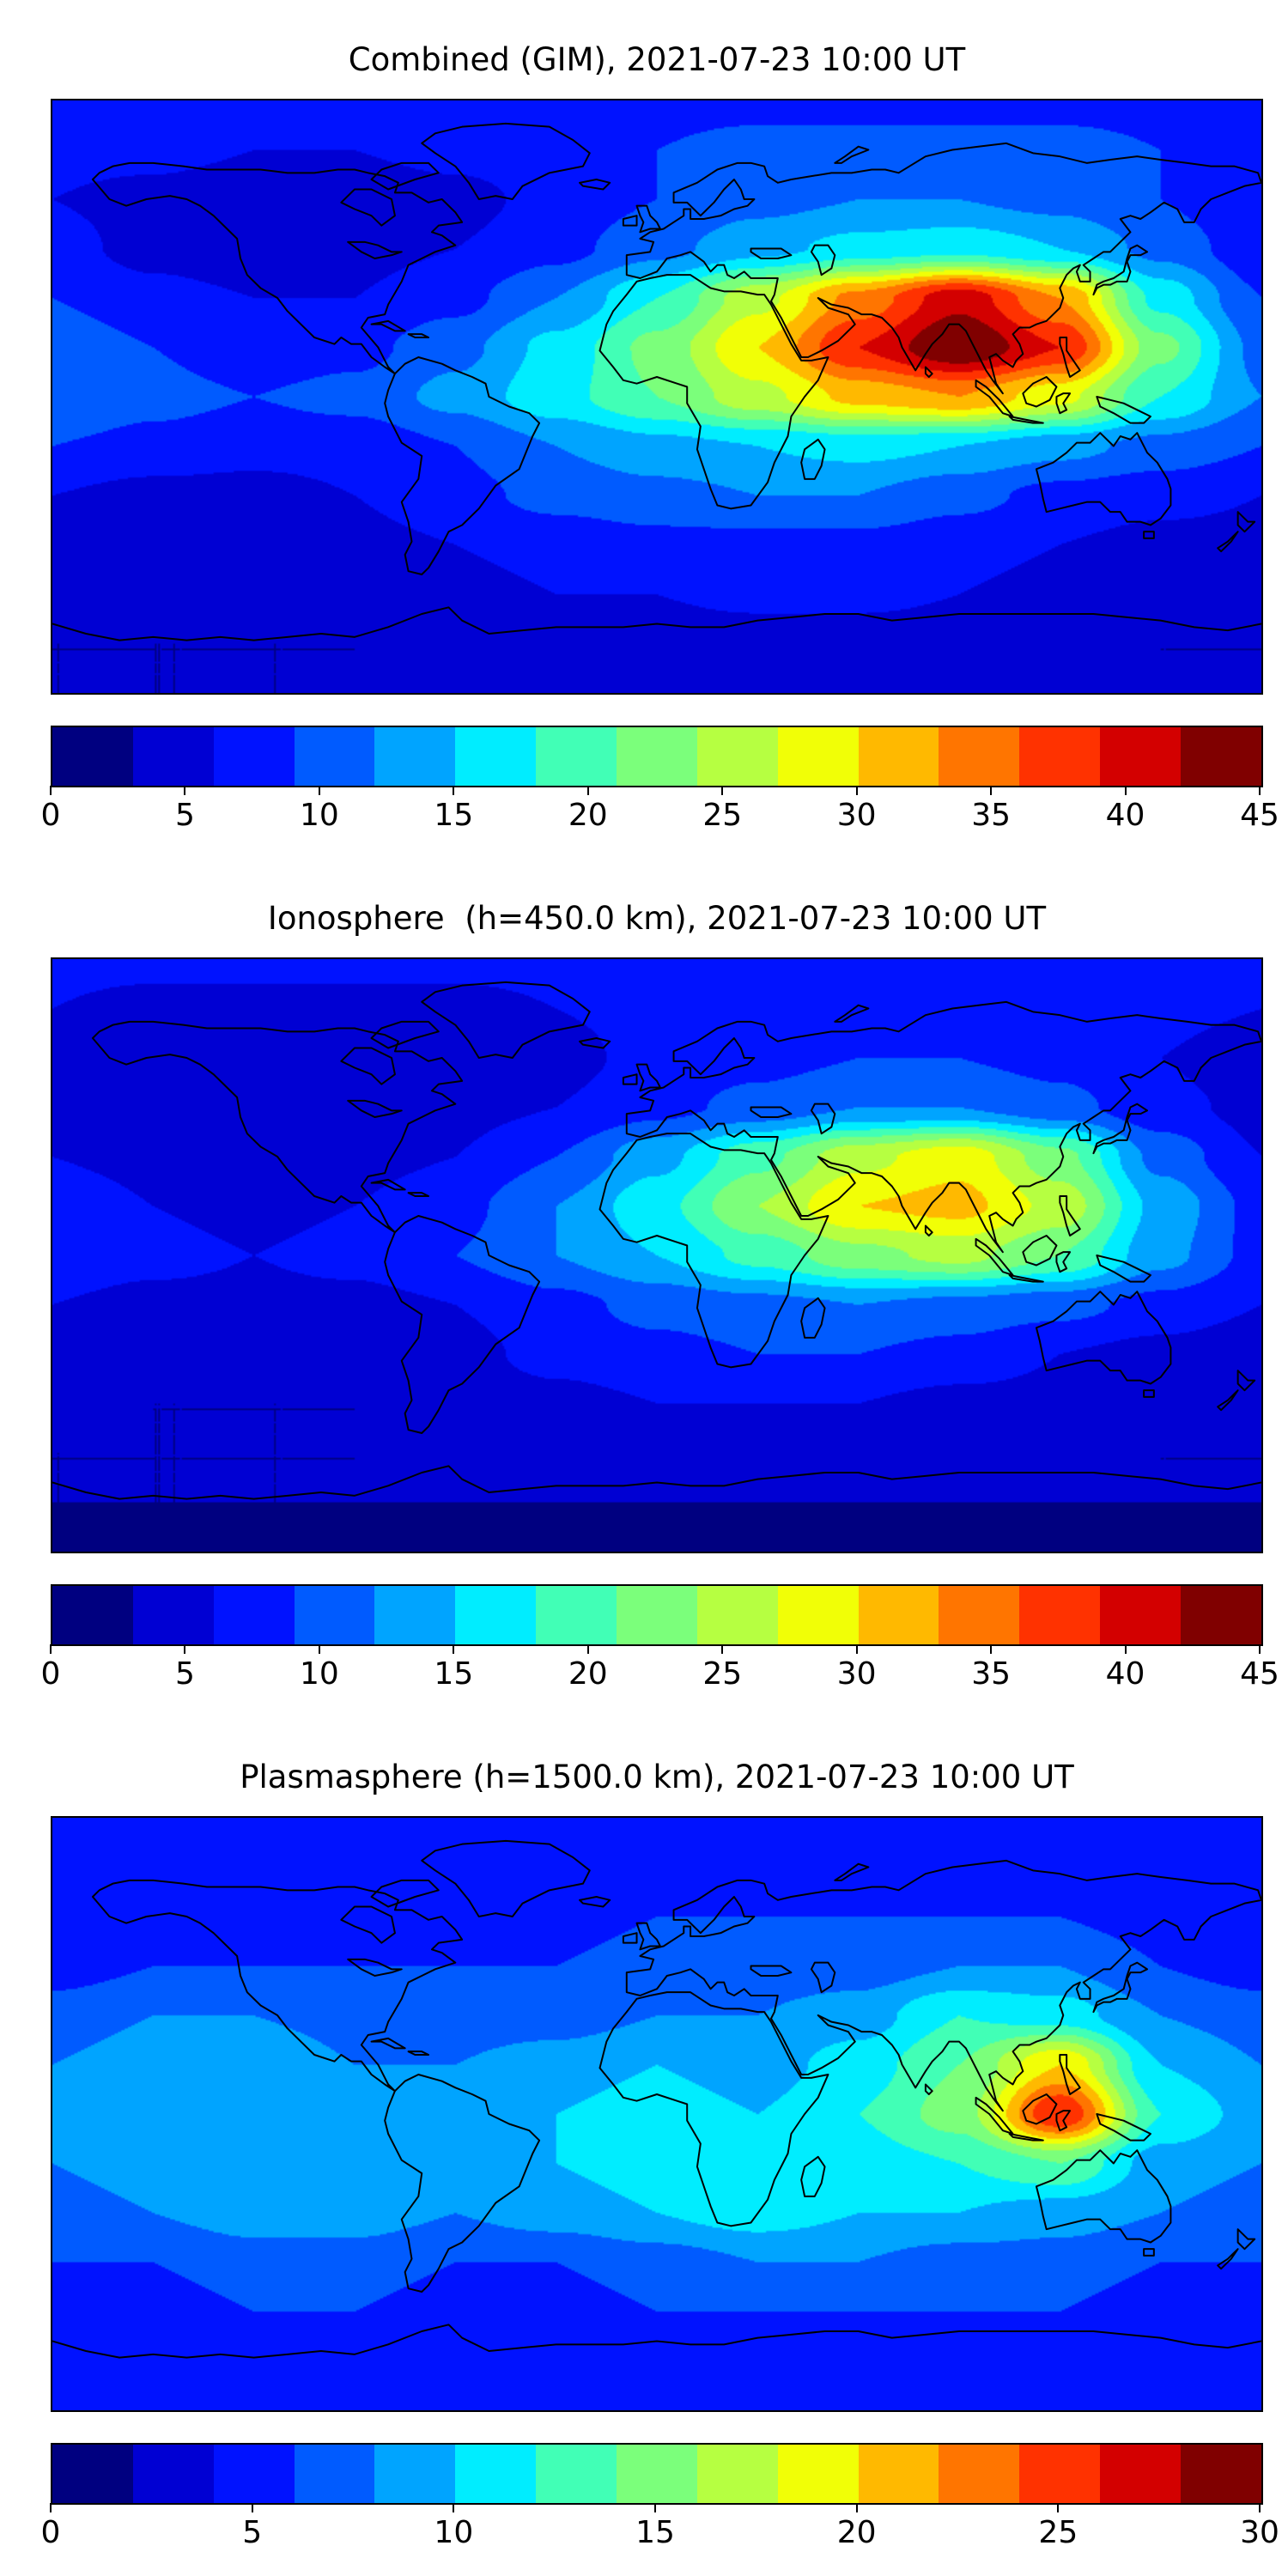 This screenshot has height=2576, width=1288. I want to click on colorbar-ticks-ionosphere: 0 5 10 15 20 25 30 35 40 45, so click(660, 1674).